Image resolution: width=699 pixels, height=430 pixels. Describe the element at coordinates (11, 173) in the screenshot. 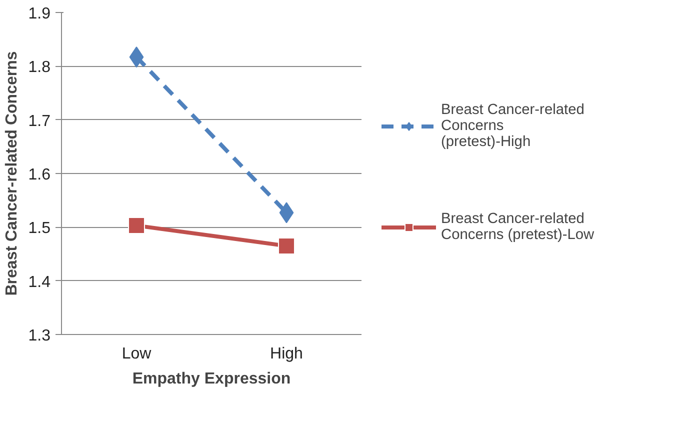

I see `y-axis-title: Breast Cancer-related Concerns` at that location.